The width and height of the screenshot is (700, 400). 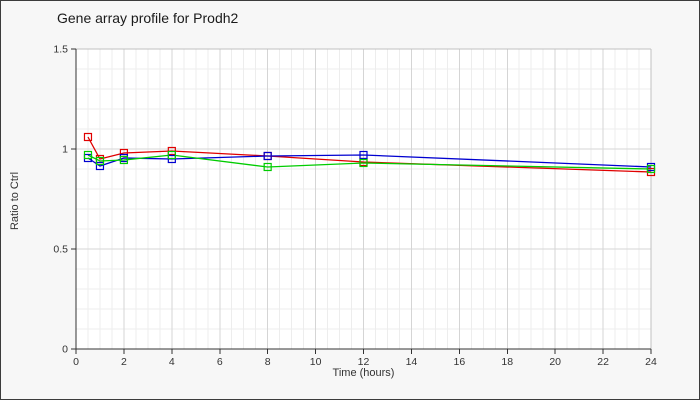 What do you see at coordinates (316, 362) in the screenshot?
I see `x-tick-label: 10` at bounding box center [316, 362].